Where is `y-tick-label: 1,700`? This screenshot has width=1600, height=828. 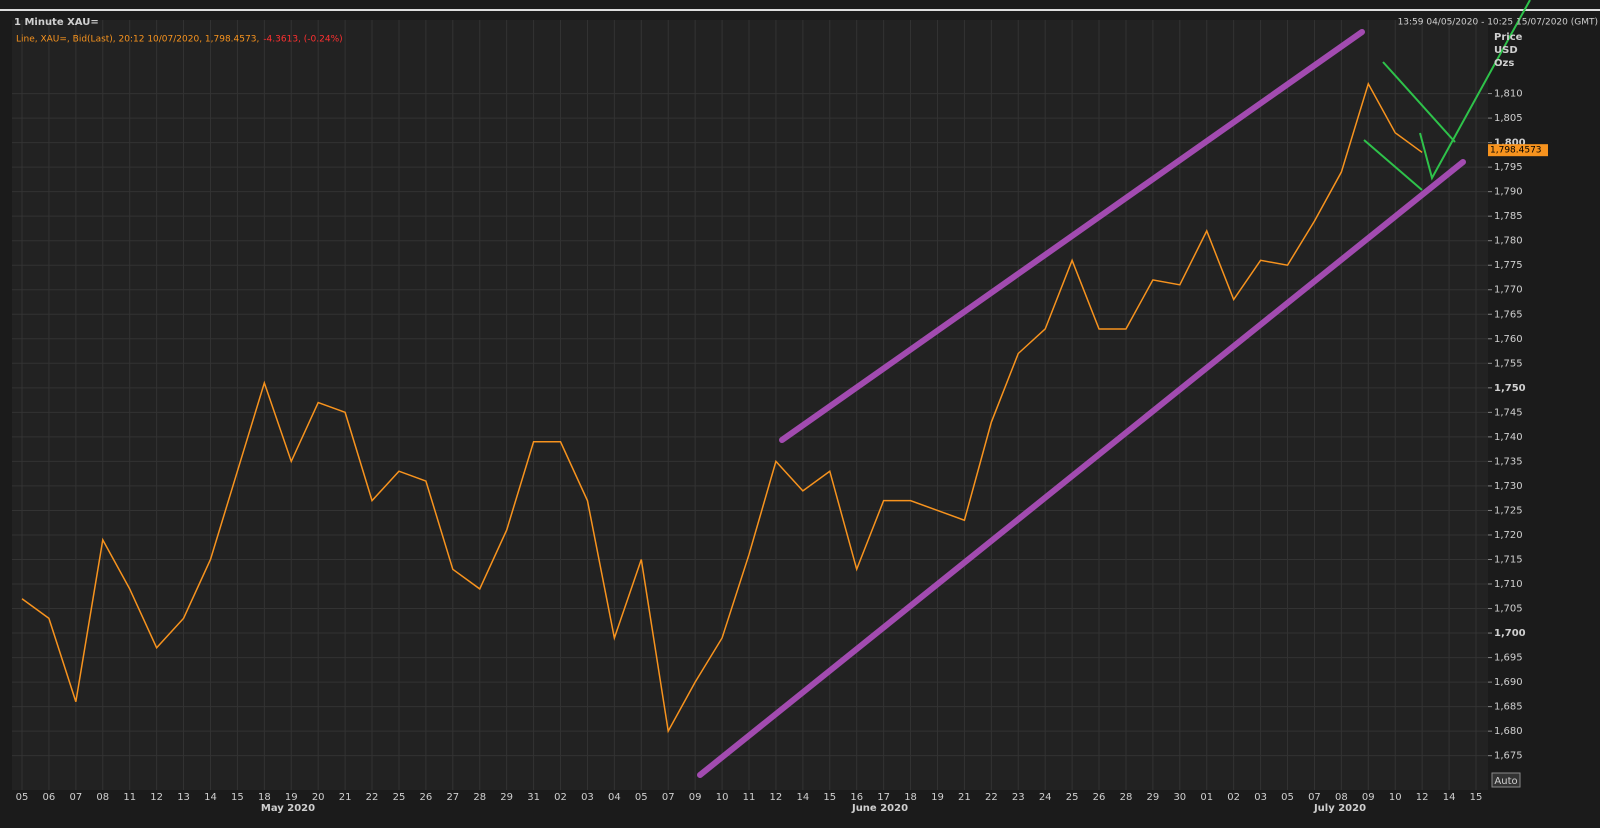 y-tick-label: 1,700 is located at coordinates (1510, 633).